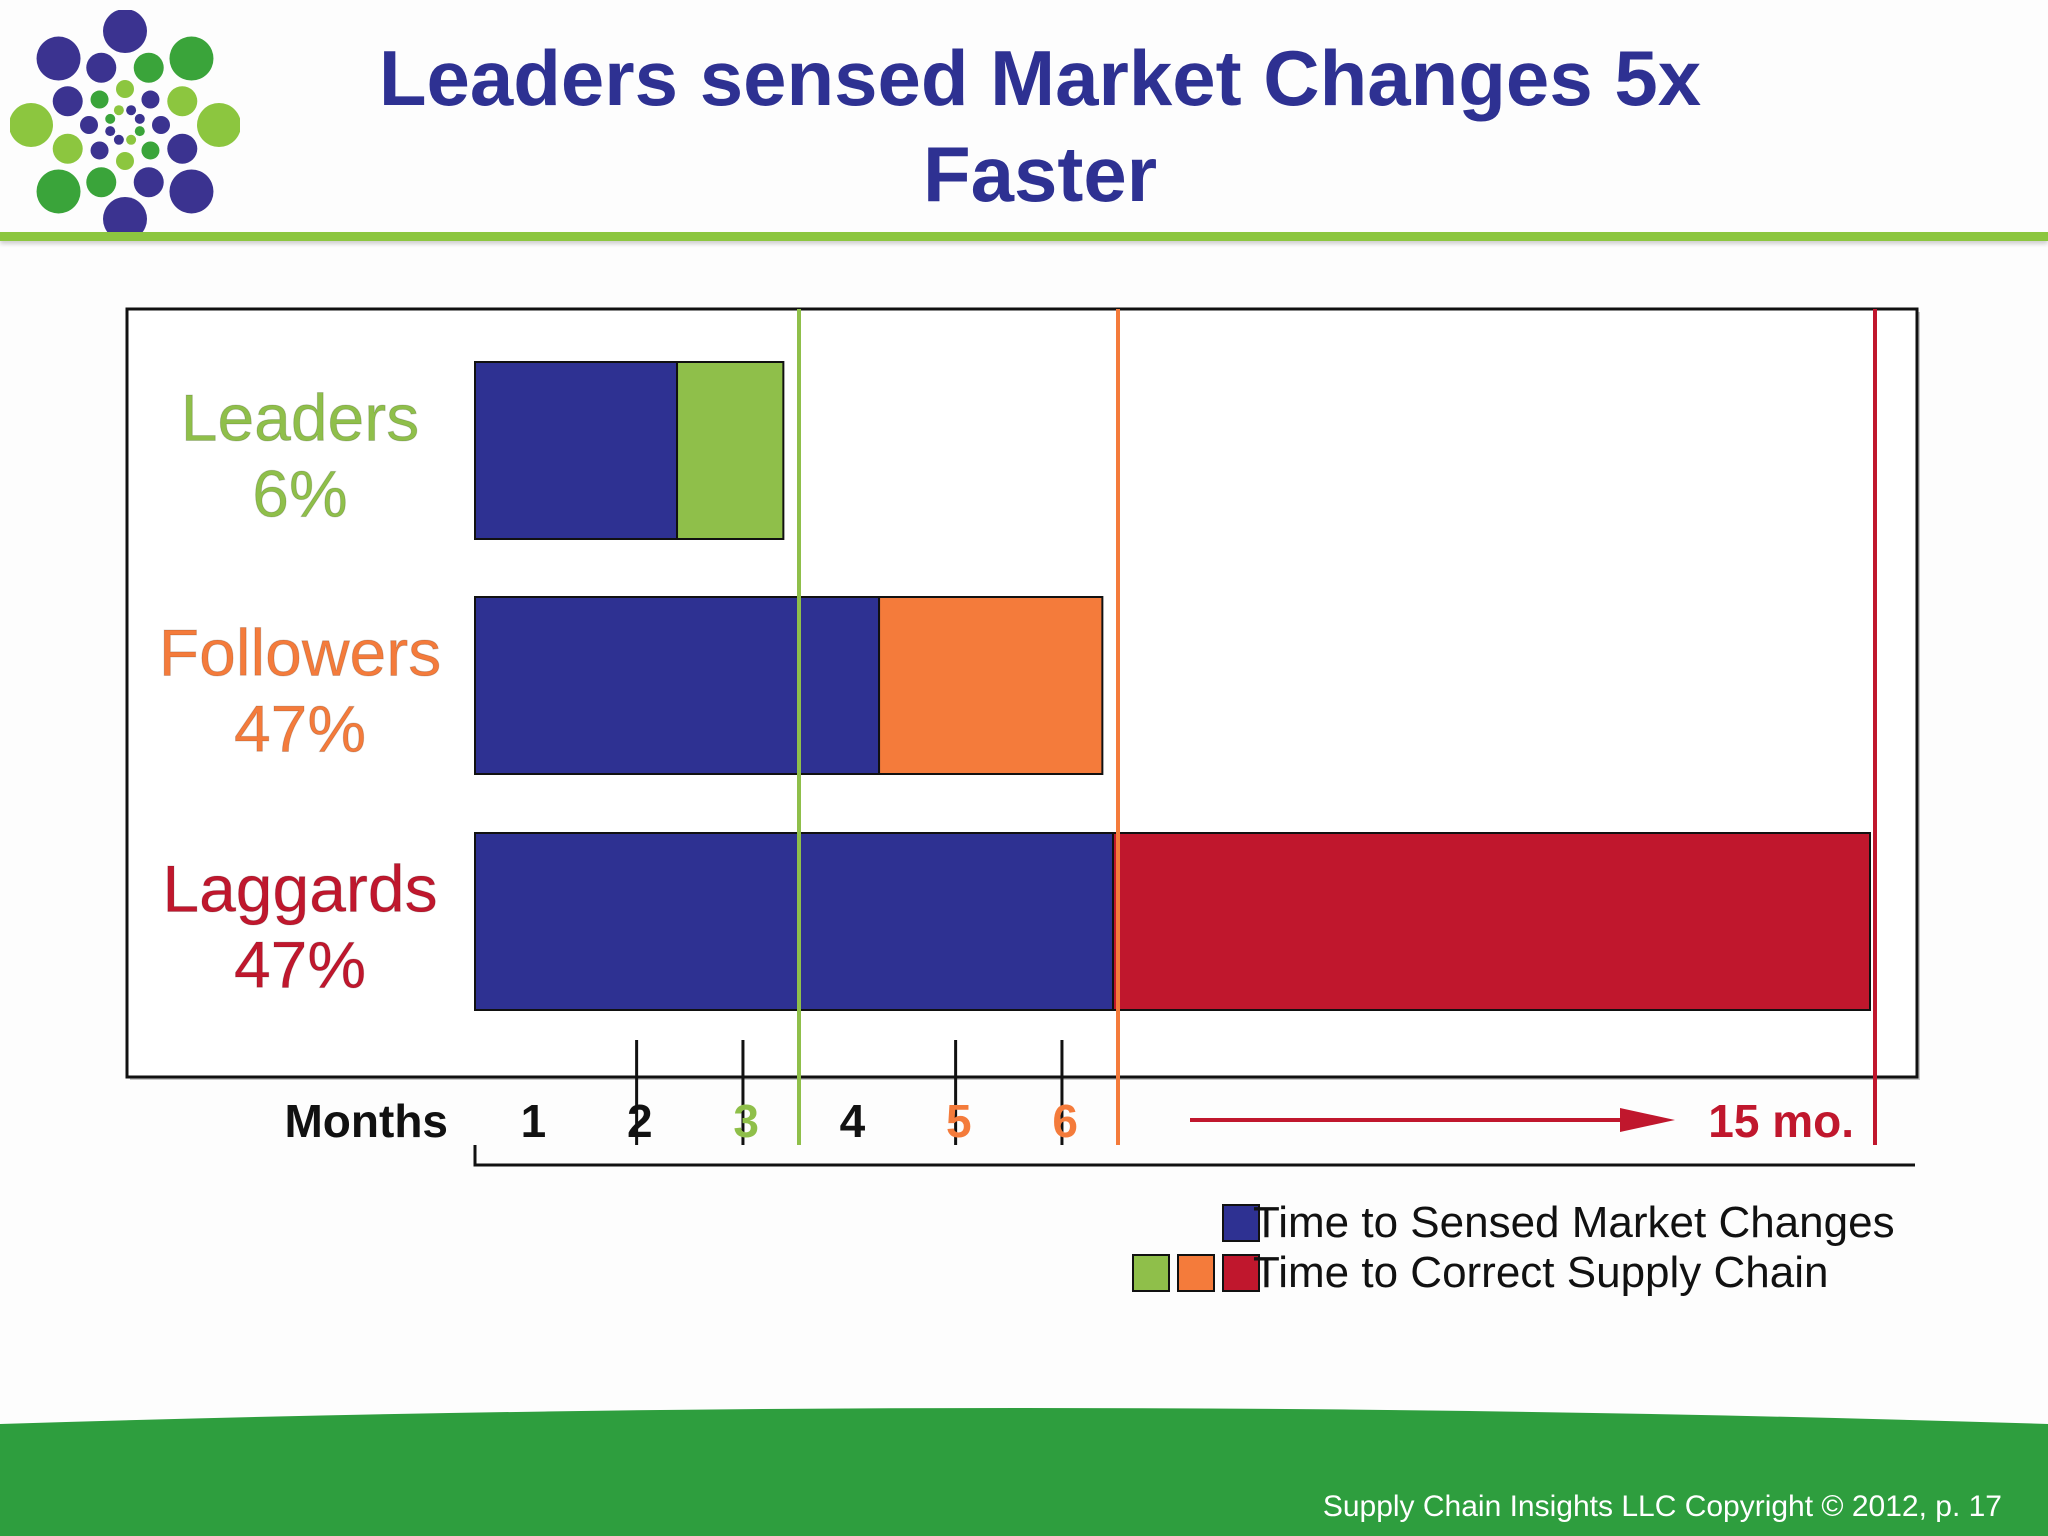 This screenshot has width=2048, height=1536. Describe the element at coordinates (576, 450) in the screenshot. I see `bar-sense-leaders` at that location.